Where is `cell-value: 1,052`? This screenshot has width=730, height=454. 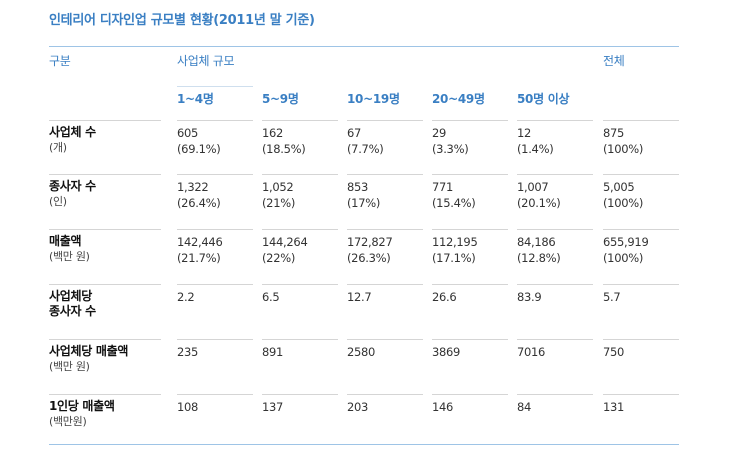 cell-value: 1,052 is located at coordinates (278, 187).